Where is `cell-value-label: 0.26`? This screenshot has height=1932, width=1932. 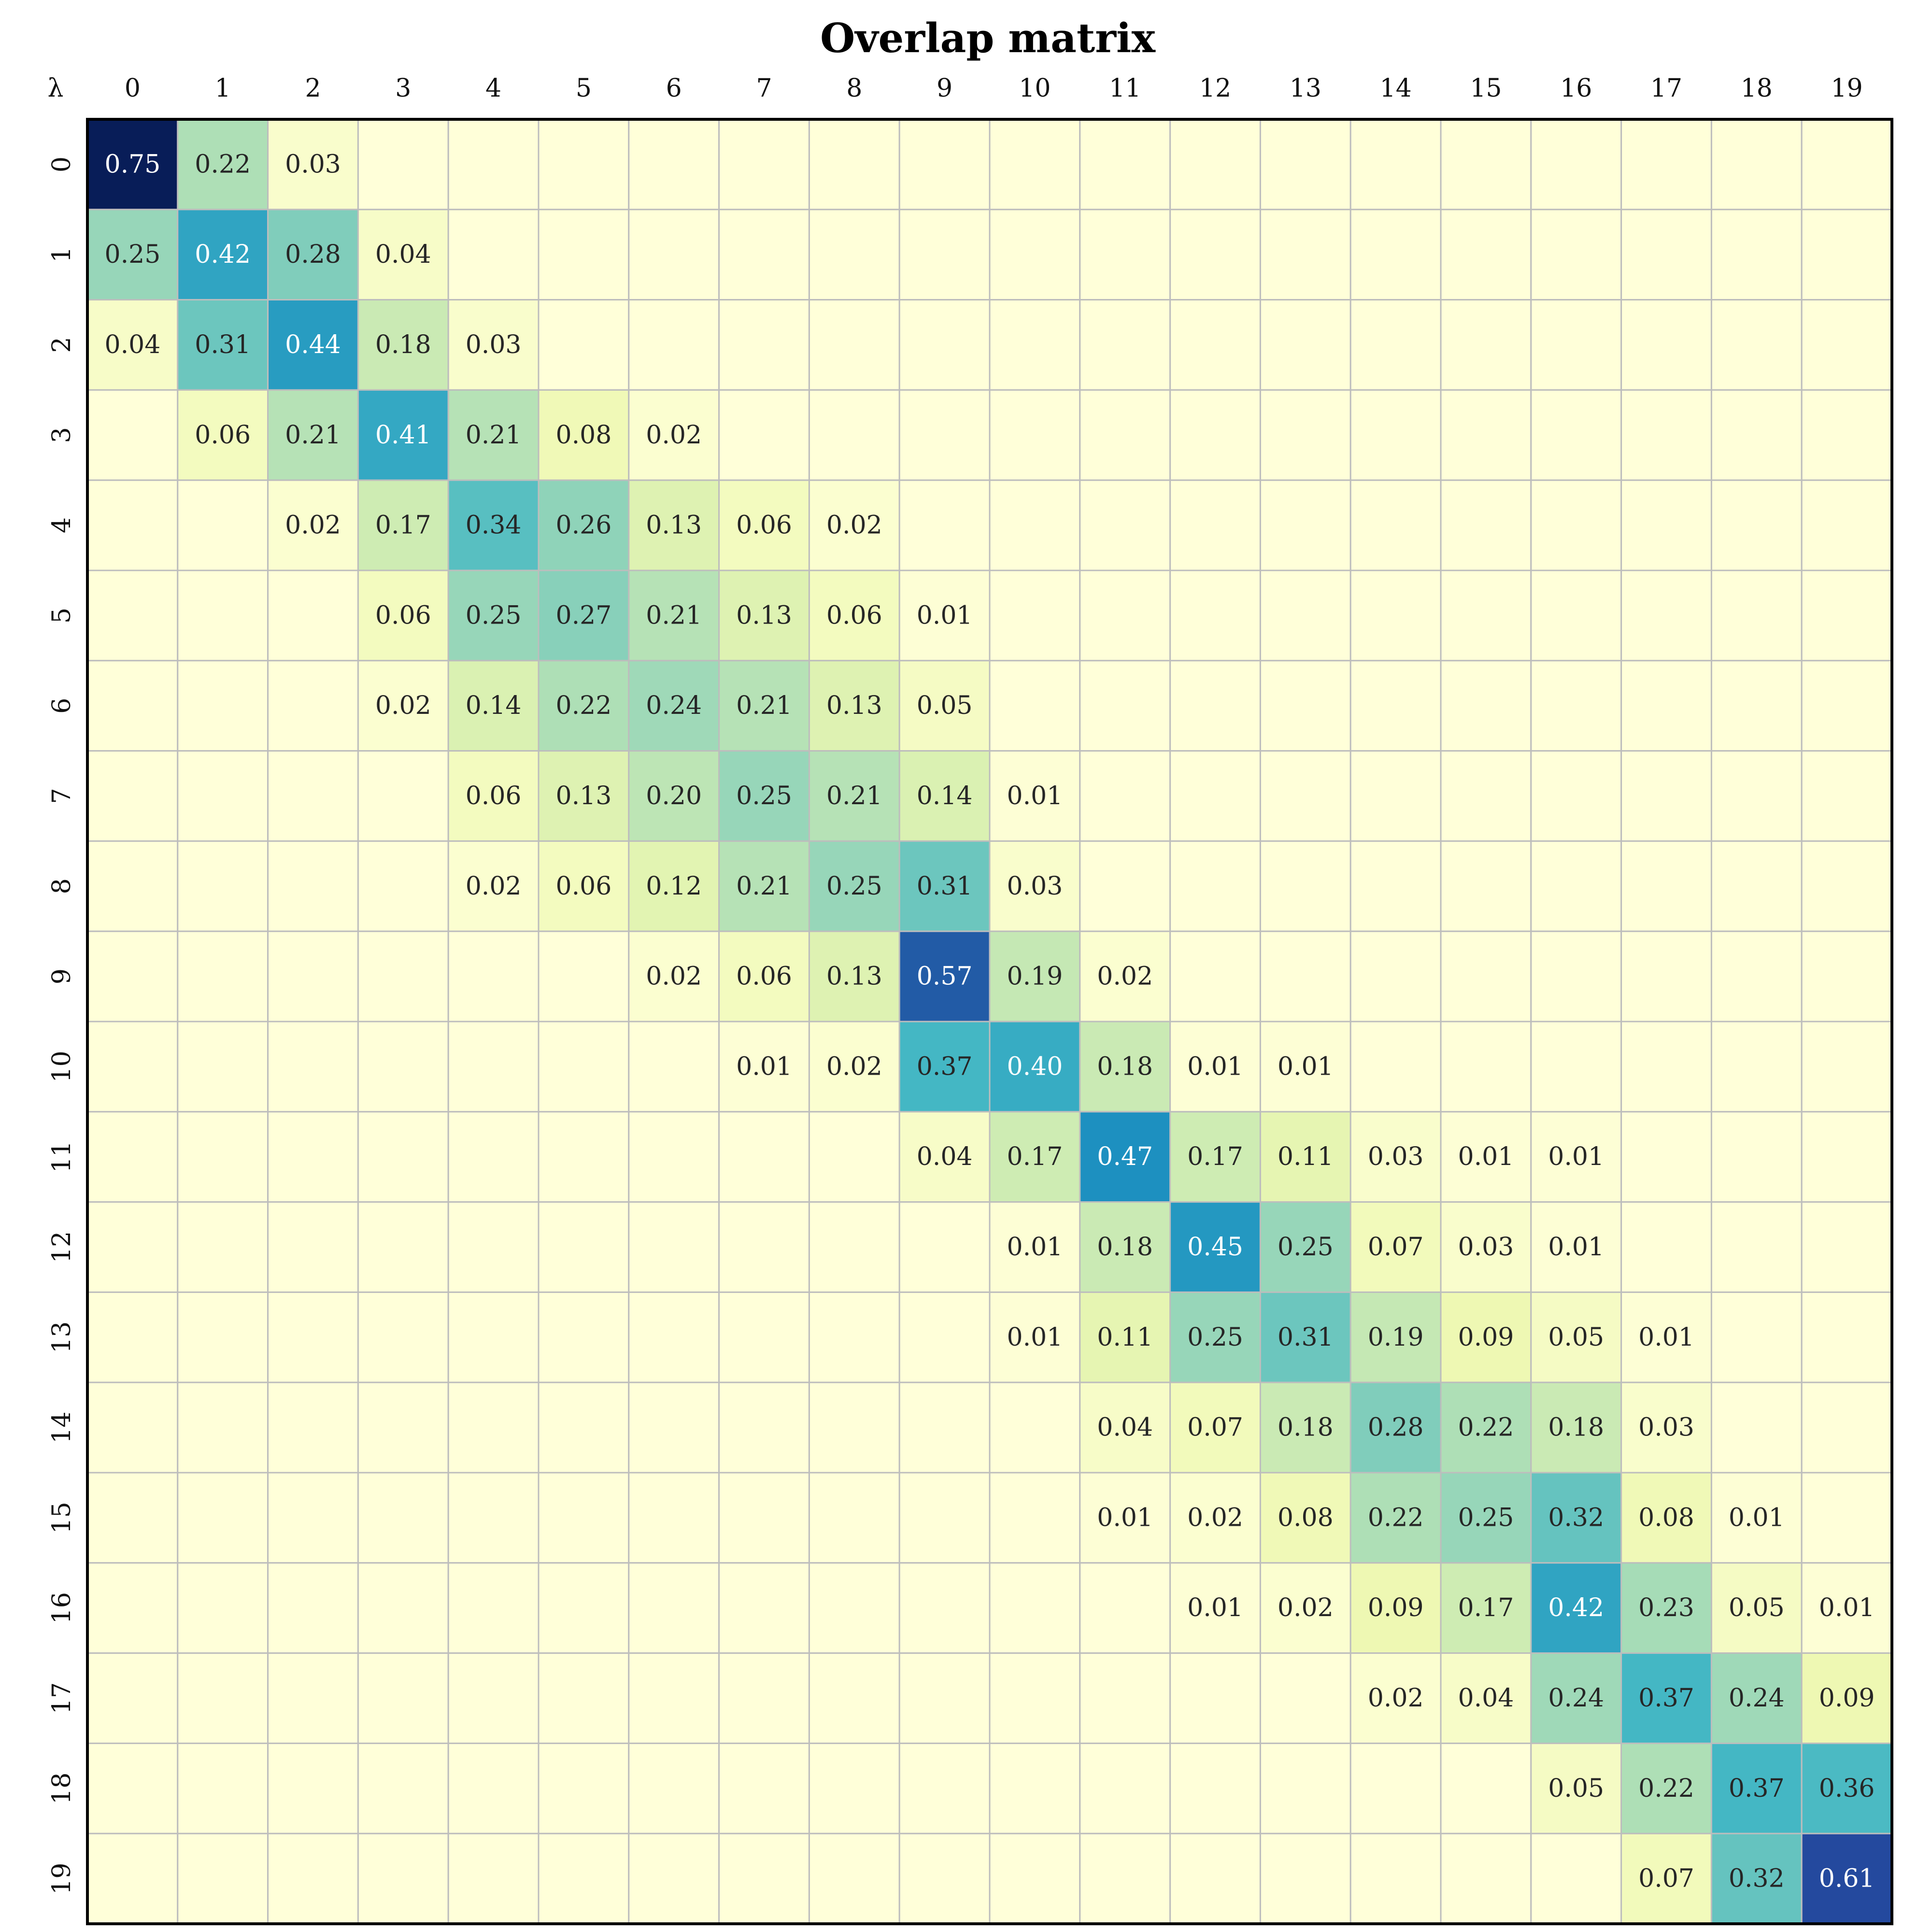 cell-value-label: 0.26 is located at coordinates (584, 525).